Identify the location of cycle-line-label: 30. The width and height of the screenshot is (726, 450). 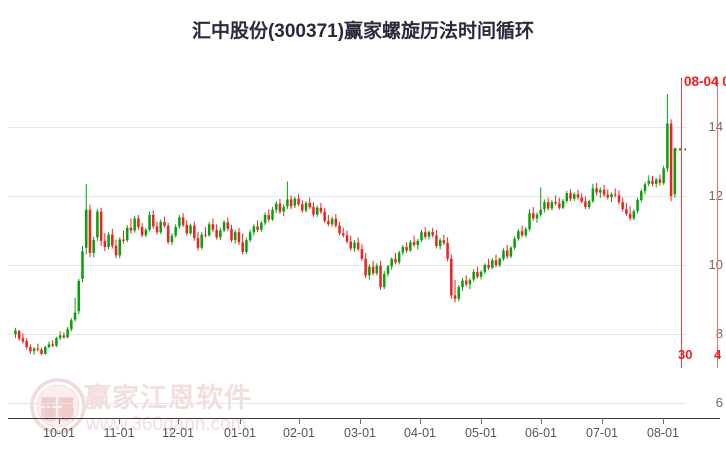
(685, 354).